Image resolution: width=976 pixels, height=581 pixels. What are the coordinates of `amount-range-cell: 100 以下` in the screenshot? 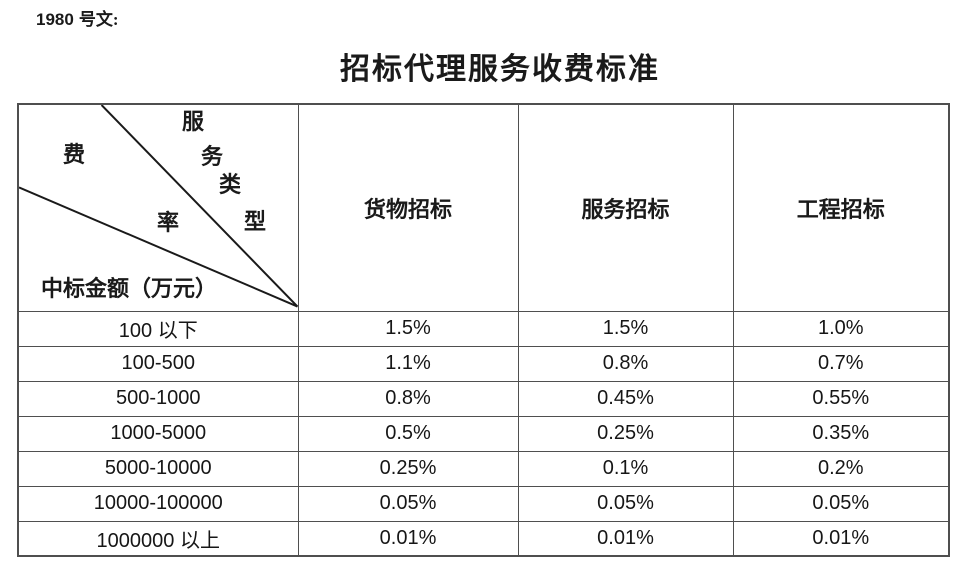 It's located at (158, 328).